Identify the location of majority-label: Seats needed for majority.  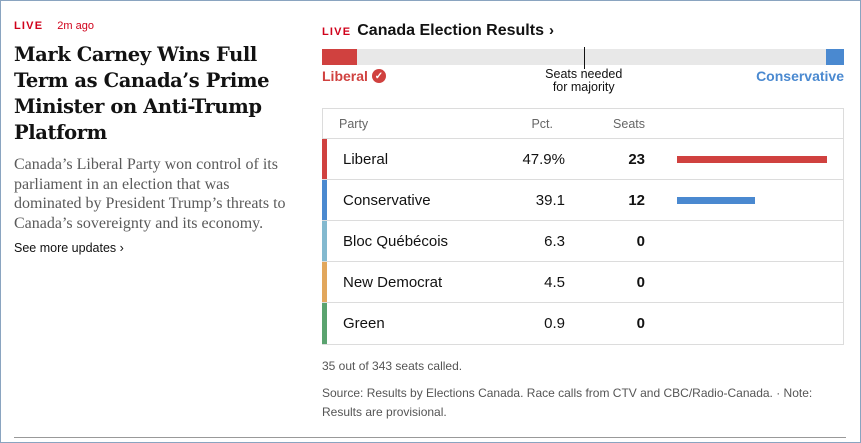
(584, 81).